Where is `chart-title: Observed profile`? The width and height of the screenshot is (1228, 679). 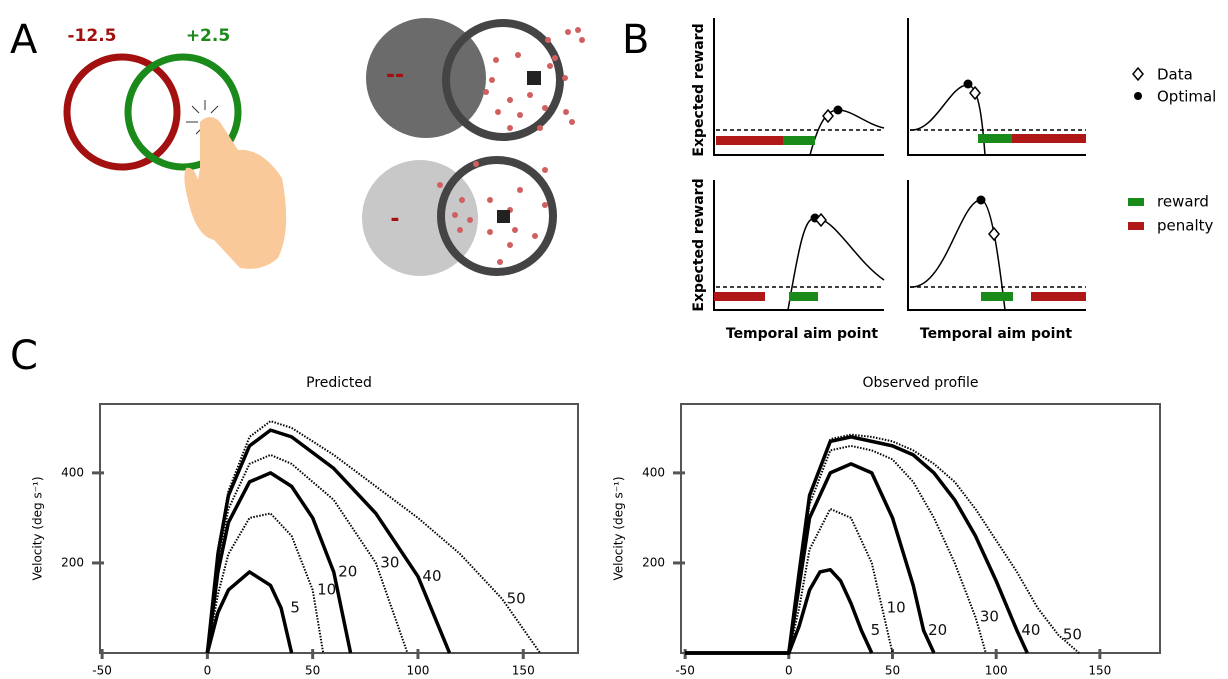
chart-title: Observed profile is located at coordinates (920, 383).